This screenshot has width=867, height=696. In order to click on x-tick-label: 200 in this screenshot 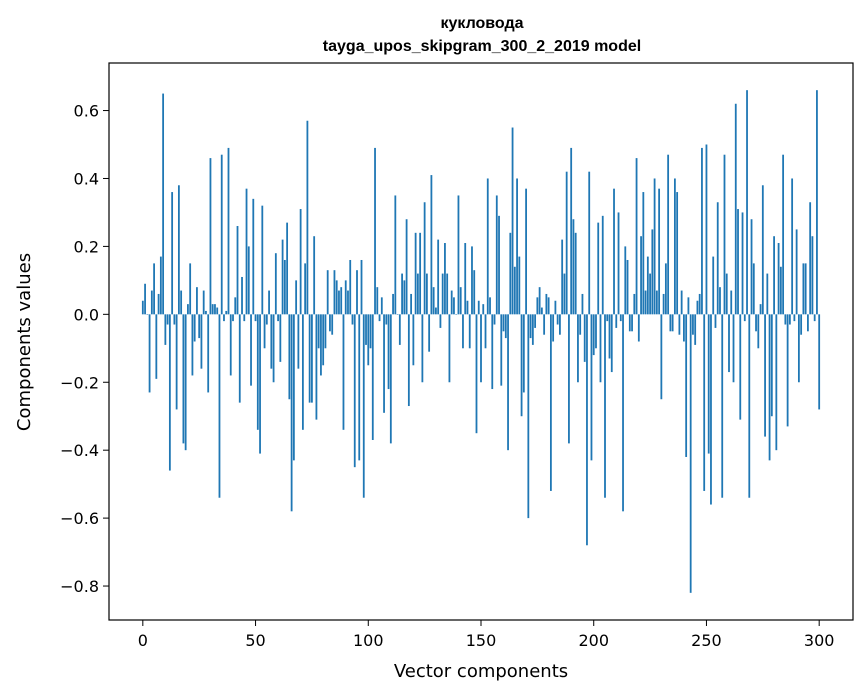, I will do `click(593, 640)`.